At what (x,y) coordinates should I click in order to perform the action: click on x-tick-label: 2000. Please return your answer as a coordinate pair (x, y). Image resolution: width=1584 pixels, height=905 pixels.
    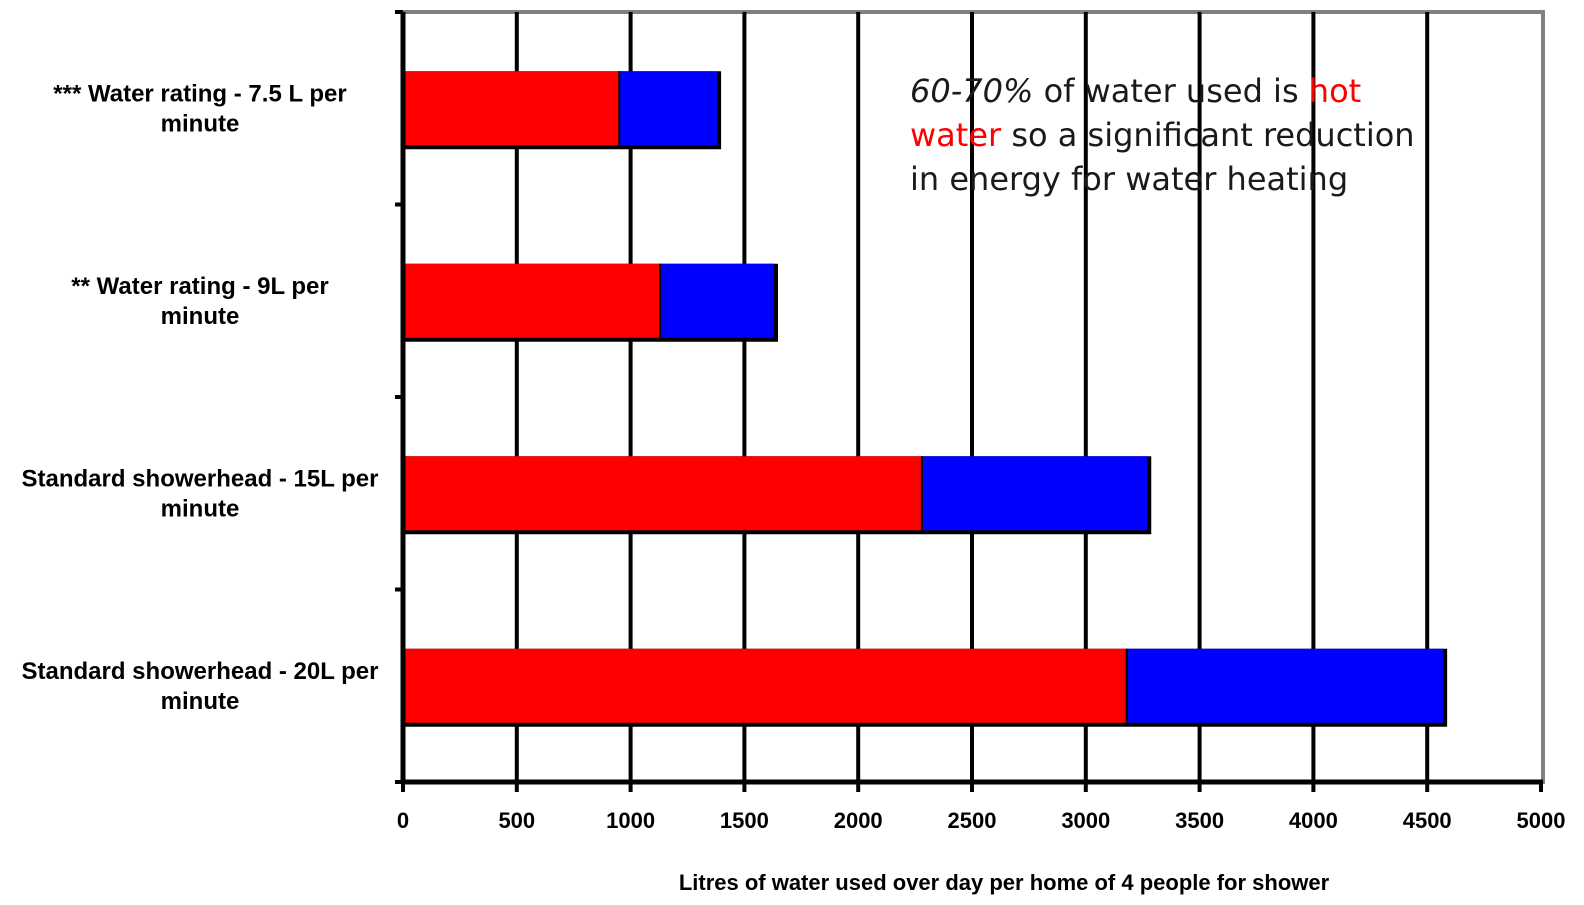
    Looking at the image, I should click on (858, 820).